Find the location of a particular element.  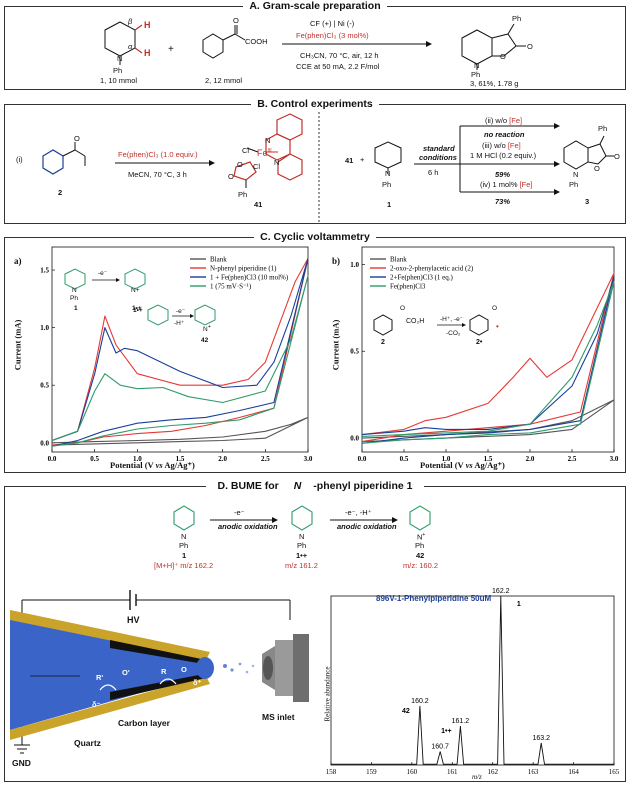

ms-trace is located at coordinates (472, 680).